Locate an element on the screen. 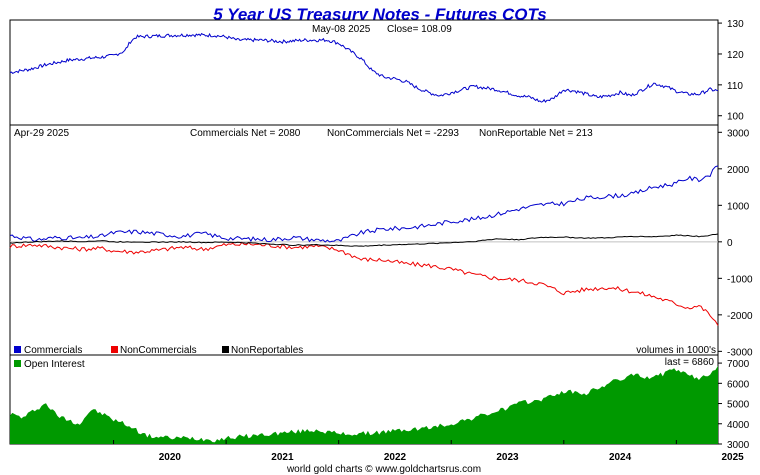 The width and height of the screenshot is (760, 475). legend-swatch-commercials is located at coordinates (17, 349).